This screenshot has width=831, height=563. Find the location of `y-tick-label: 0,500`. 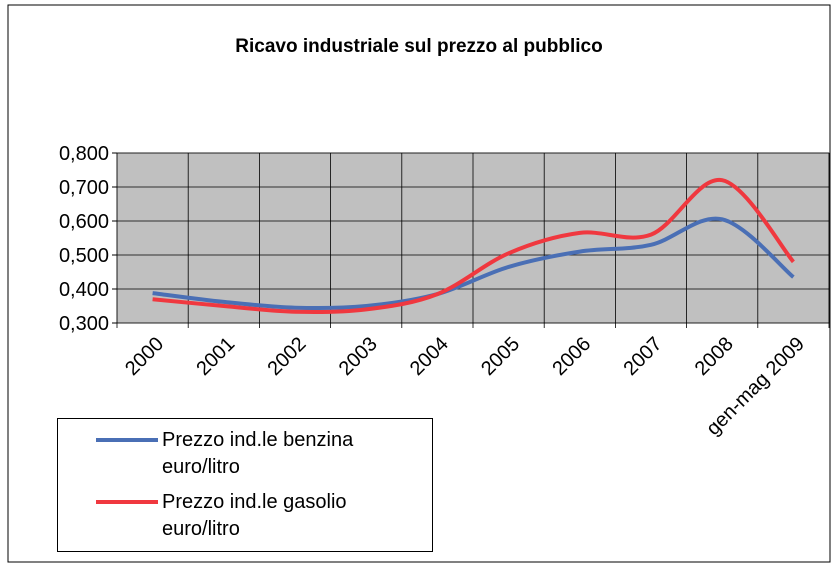

y-tick-label: 0,500 is located at coordinates (84, 256).